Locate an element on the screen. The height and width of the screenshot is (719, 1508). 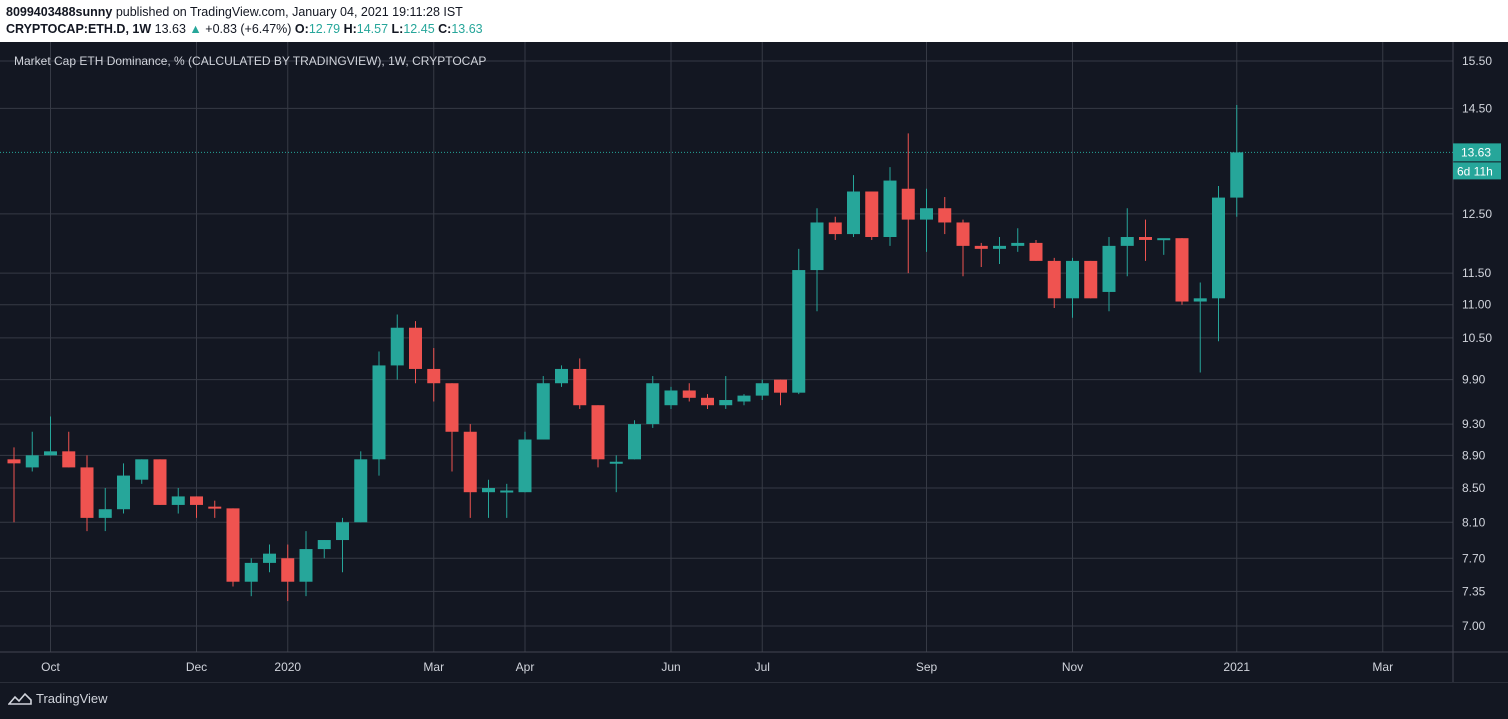
author-name: 8099403488sunny is located at coordinates (59, 12).